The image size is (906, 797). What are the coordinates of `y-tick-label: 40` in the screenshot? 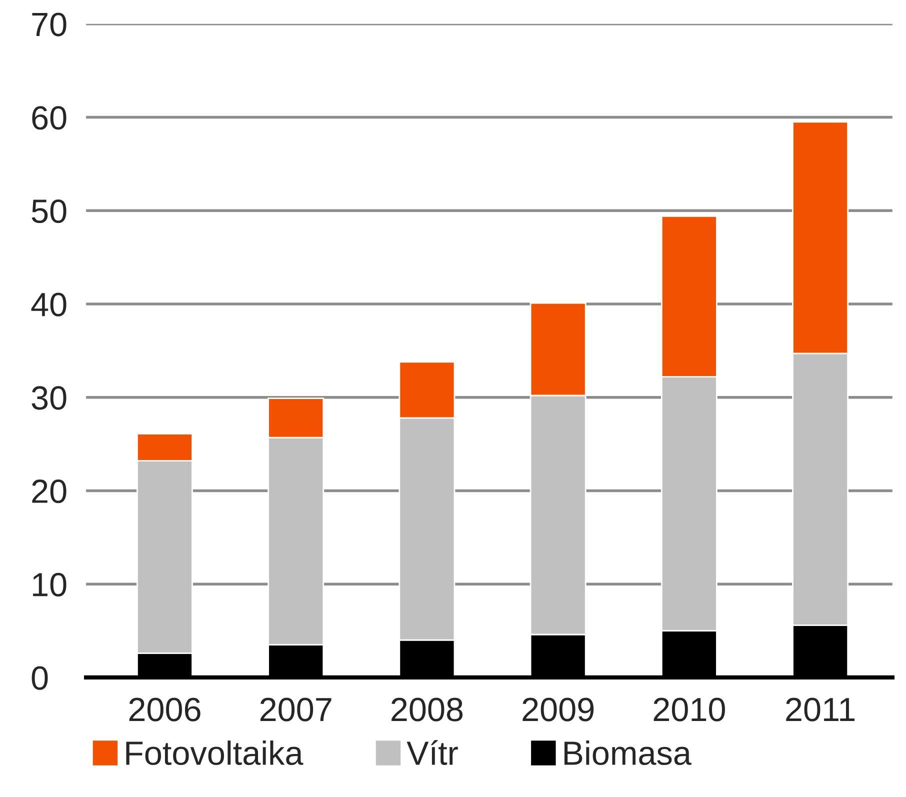 It's located at (48, 304).